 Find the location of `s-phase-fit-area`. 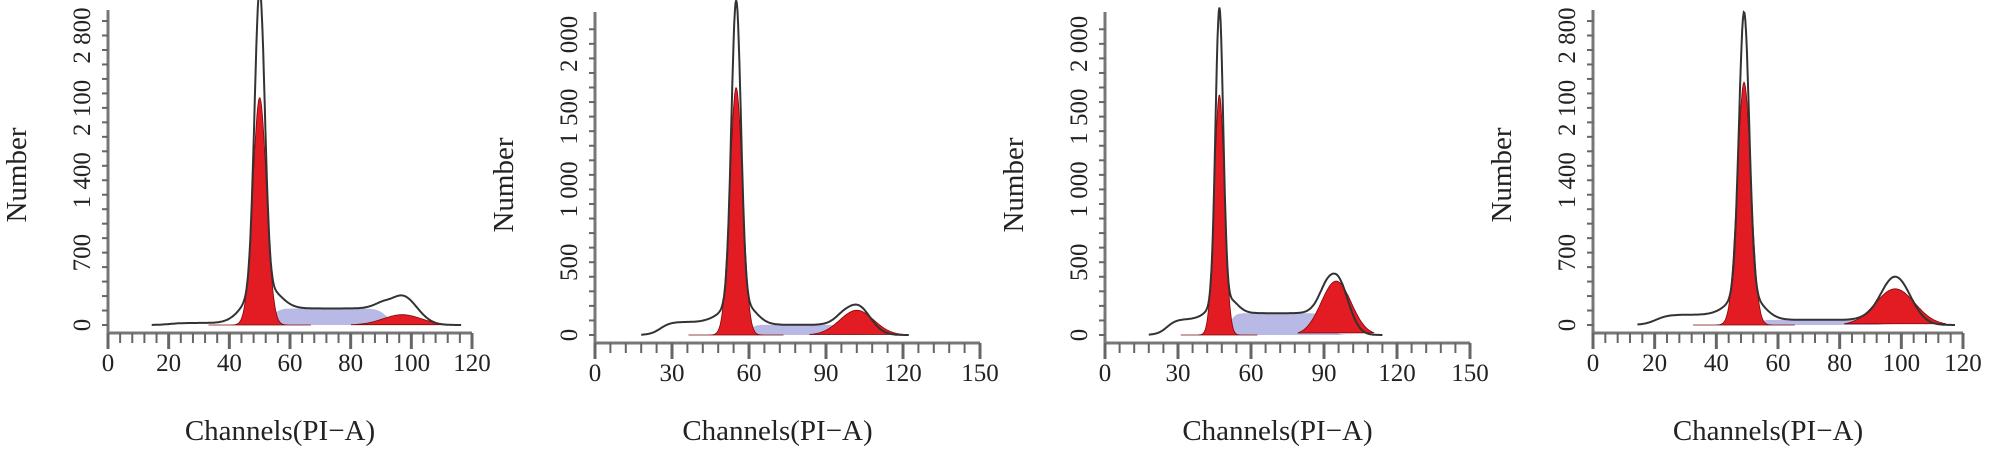

s-phase-fit-area is located at coordinates (285, 316).